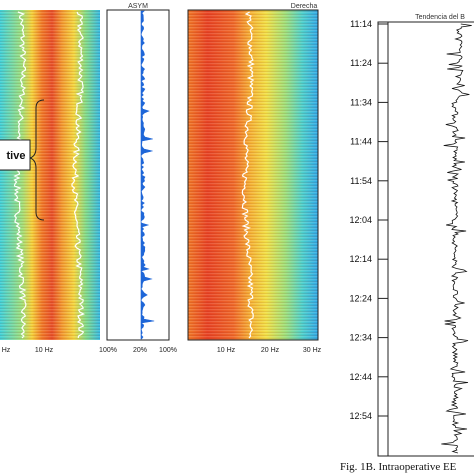 This screenshot has width=474, height=474. Describe the element at coordinates (360, 220) in the screenshot. I see `time-label: 12:04` at that location.